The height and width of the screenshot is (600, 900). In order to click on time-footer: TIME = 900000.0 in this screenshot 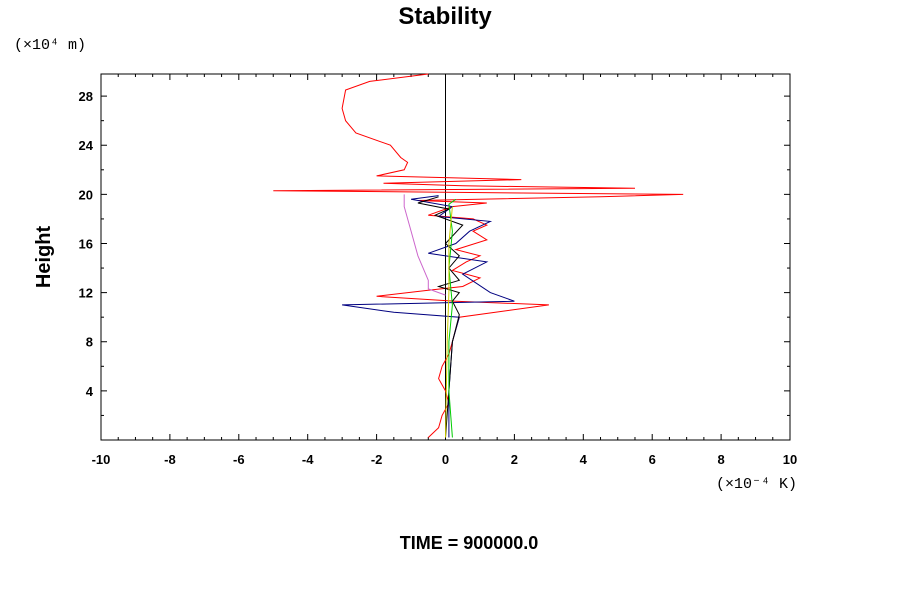, I will do `click(469, 543)`.